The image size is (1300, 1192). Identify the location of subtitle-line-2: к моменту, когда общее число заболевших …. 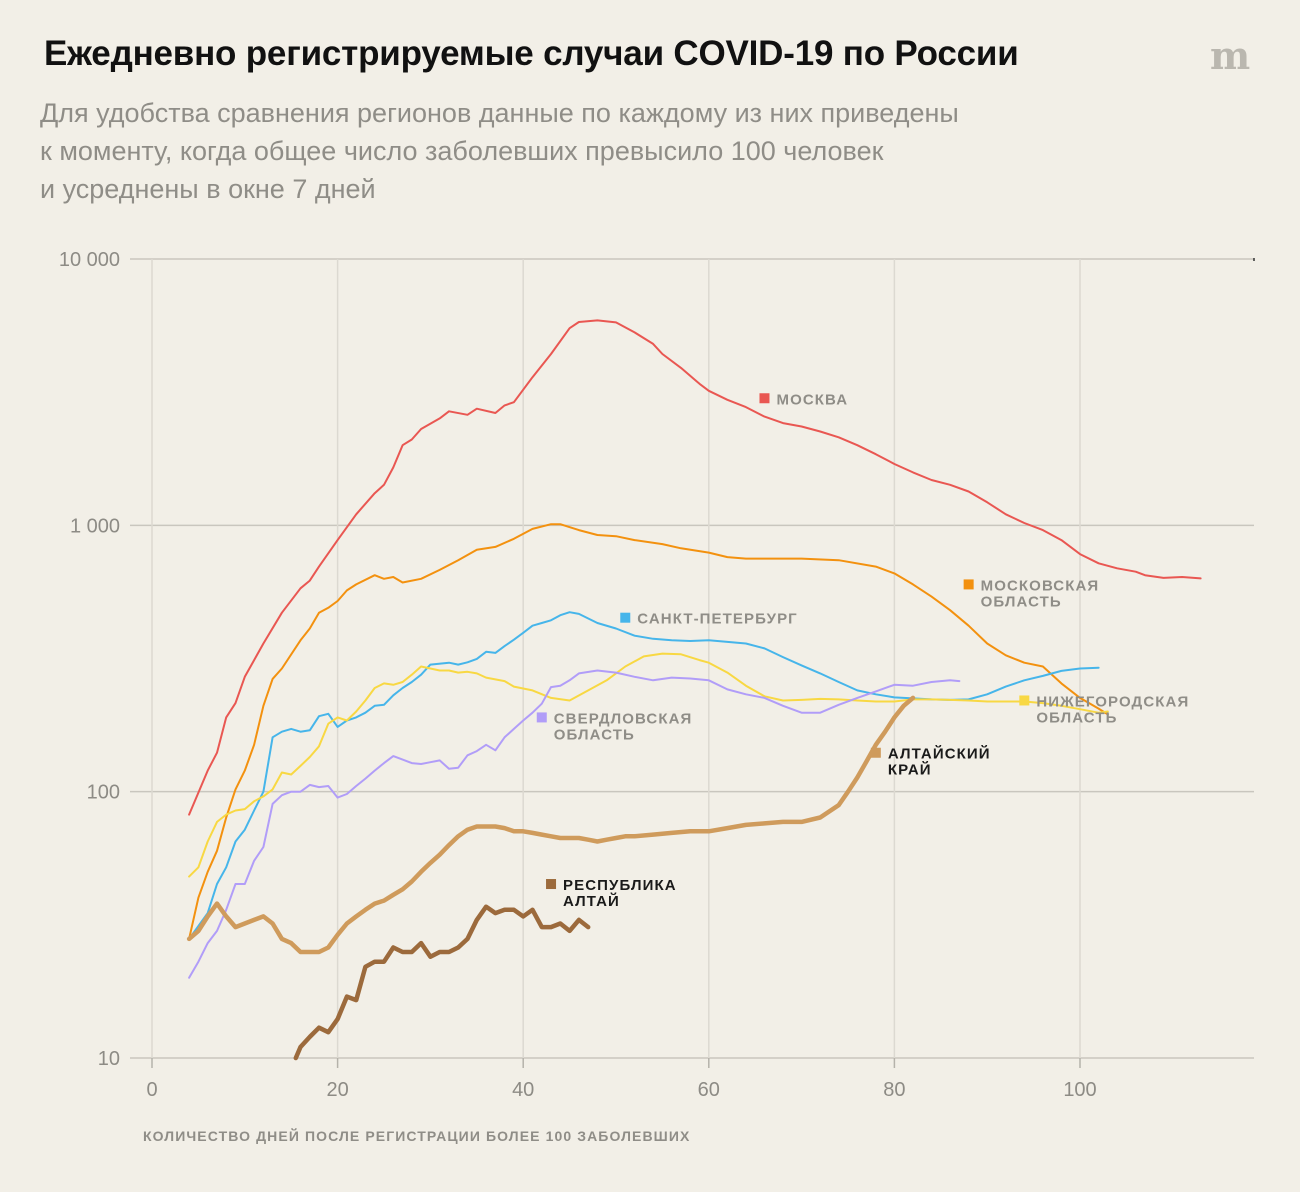
(462, 151).